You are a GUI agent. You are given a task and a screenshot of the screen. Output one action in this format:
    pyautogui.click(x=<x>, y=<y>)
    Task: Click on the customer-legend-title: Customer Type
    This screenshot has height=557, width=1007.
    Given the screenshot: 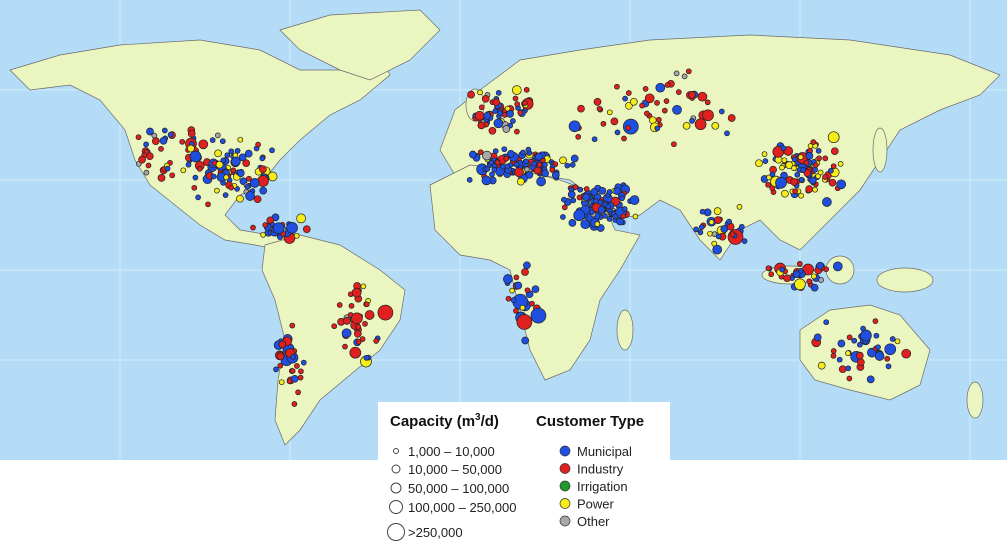 What is the action you would take?
    pyautogui.click(x=590, y=421)
    